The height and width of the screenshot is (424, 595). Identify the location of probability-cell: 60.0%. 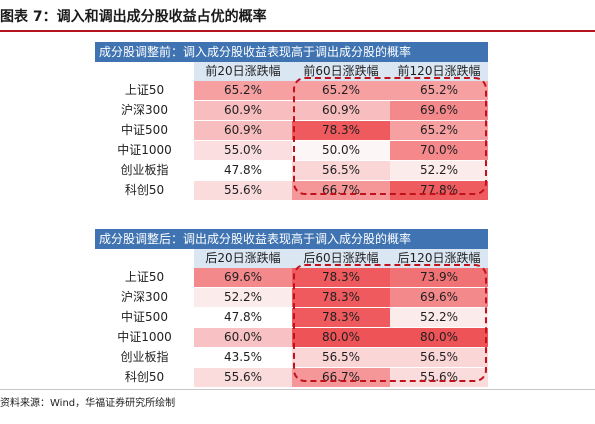
(243, 337).